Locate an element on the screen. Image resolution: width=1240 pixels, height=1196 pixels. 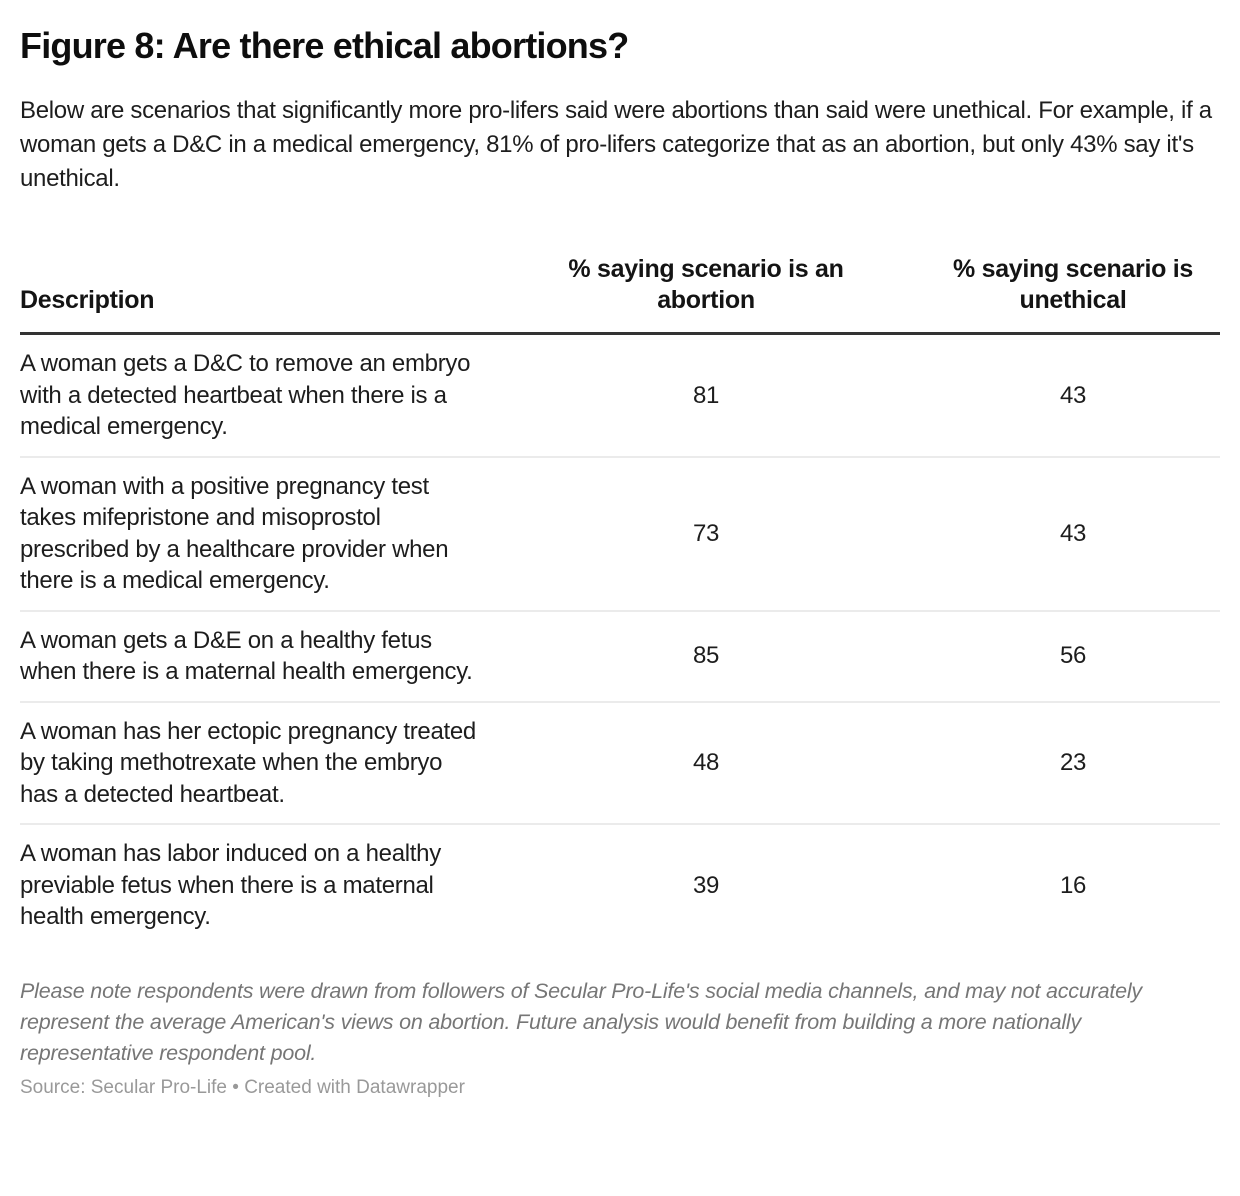
column-header-label: Description is located at coordinates (87, 300).